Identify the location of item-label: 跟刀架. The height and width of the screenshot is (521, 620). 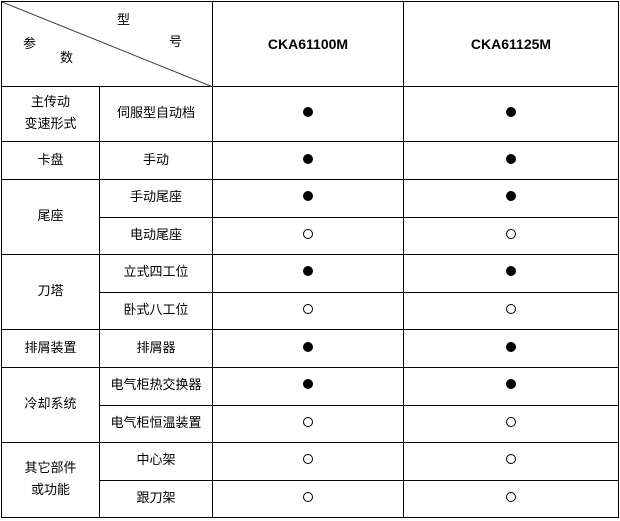
(156, 499).